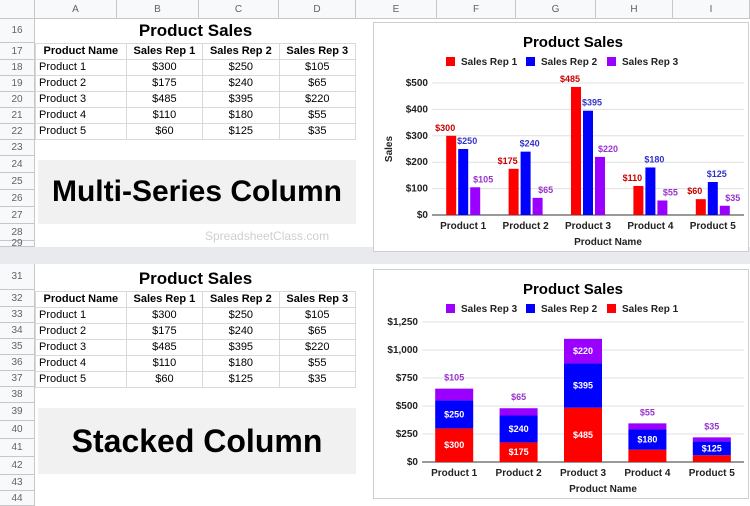 The height and width of the screenshot is (506, 750). I want to click on column-header-h: H, so click(634, 9).